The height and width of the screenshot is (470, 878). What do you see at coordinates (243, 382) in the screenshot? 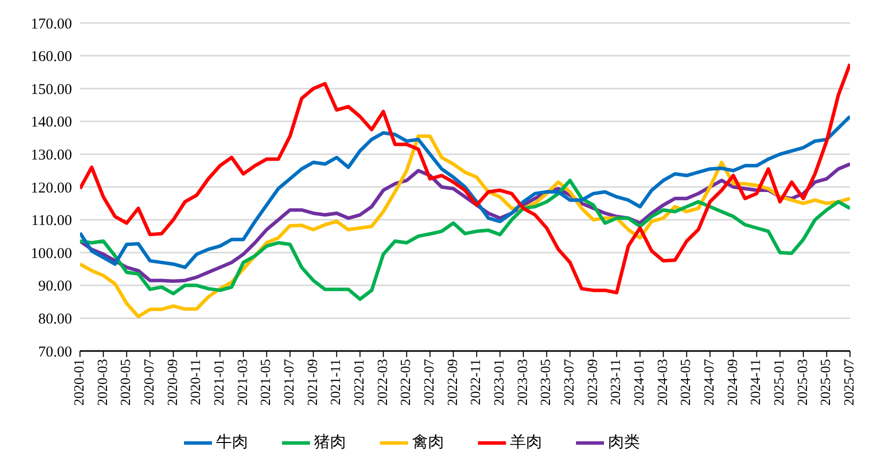
I see `x-tick-label: 2021-03` at bounding box center [243, 382].